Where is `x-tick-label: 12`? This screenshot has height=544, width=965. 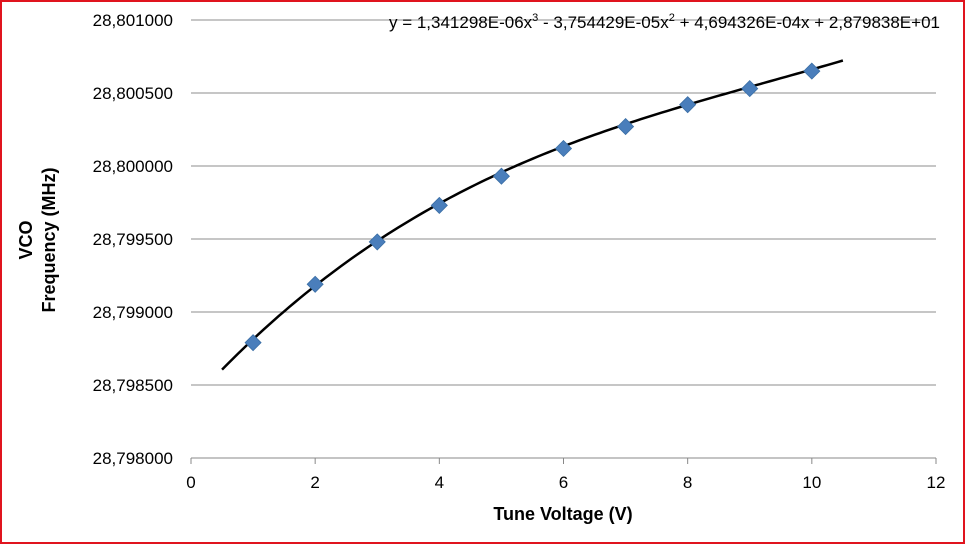
x-tick-label: 12 is located at coordinates (936, 482).